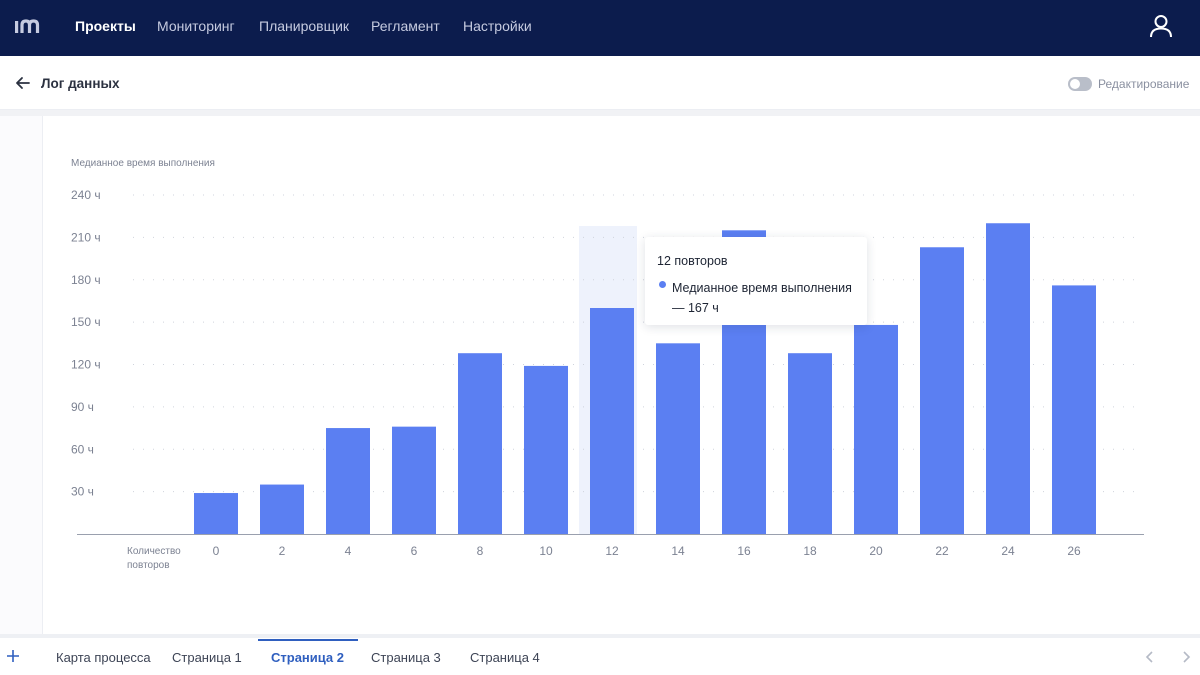 The width and height of the screenshot is (1200, 675). Describe the element at coordinates (1150, 657) in the screenshot. I see `chevron-left-icon` at that location.